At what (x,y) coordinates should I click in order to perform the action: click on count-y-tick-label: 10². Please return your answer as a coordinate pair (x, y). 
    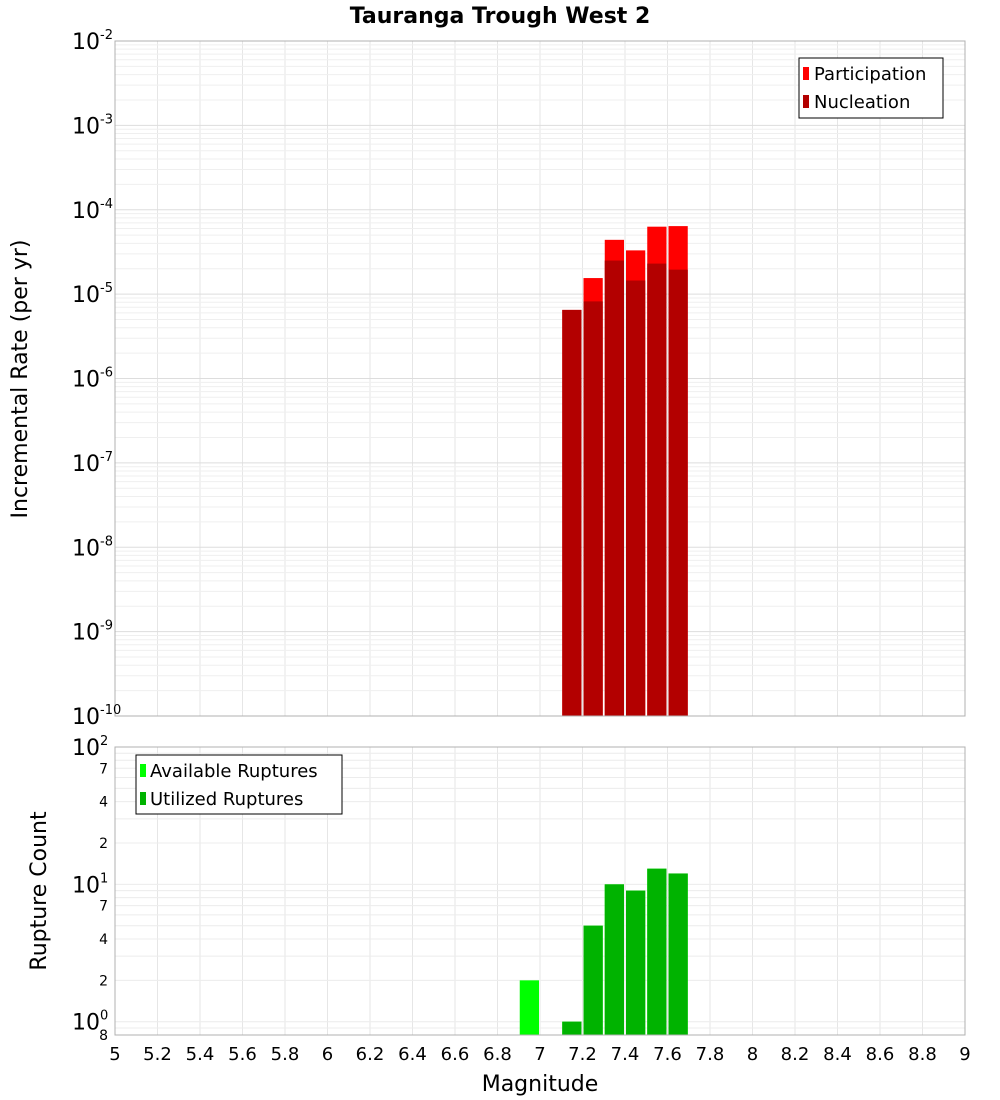
    Looking at the image, I should click on (90, 747).